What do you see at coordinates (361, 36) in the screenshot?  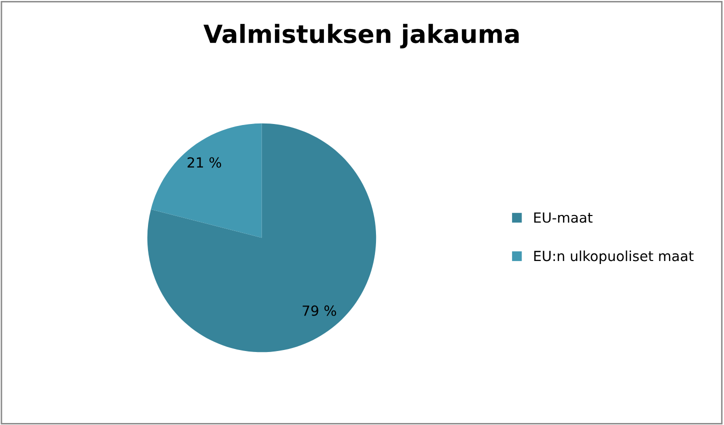 I see `chart-title: Valmistuksen jakauma` at bounding box center [361, 36].